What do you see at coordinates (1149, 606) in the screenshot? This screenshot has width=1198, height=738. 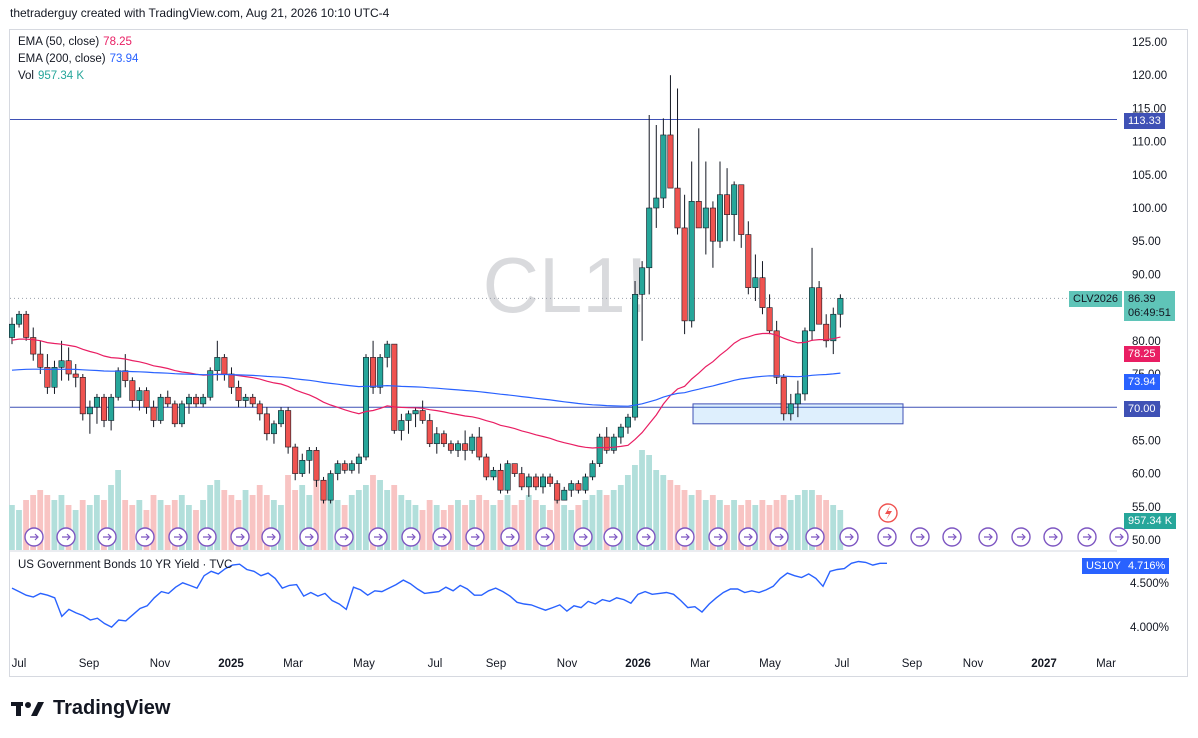 I see `yield-axis: 4.500% 4.000%` at bounding box center [1149, 606].